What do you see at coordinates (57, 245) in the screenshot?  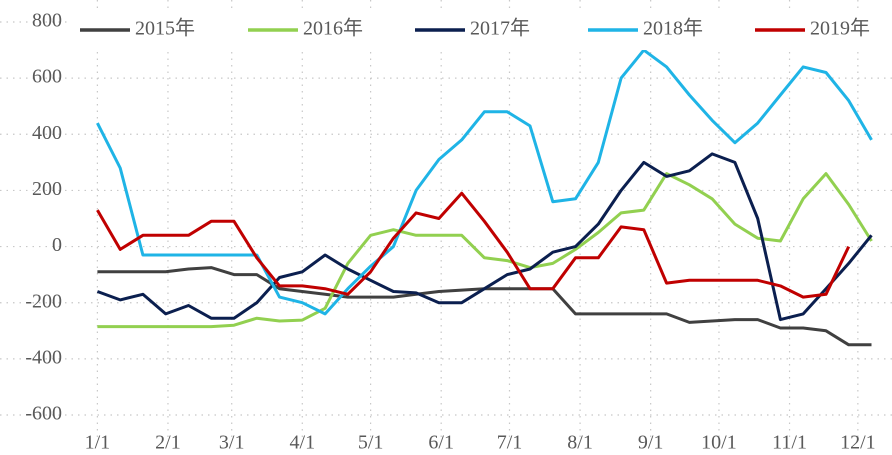 I see `y-tick-label: 0` at bounding box center [57, 245].